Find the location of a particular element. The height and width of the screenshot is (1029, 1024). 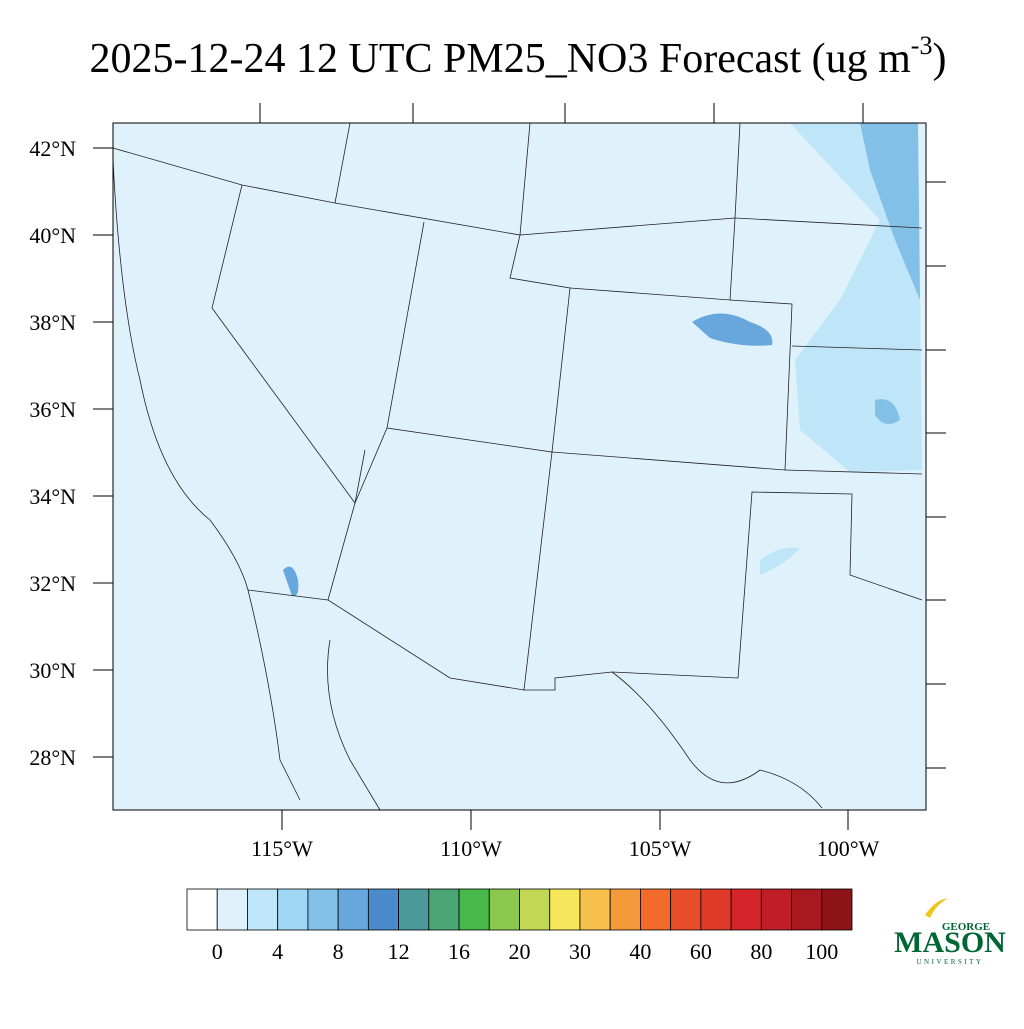

lat-label: 34°N is located at coordinates (52, 496).